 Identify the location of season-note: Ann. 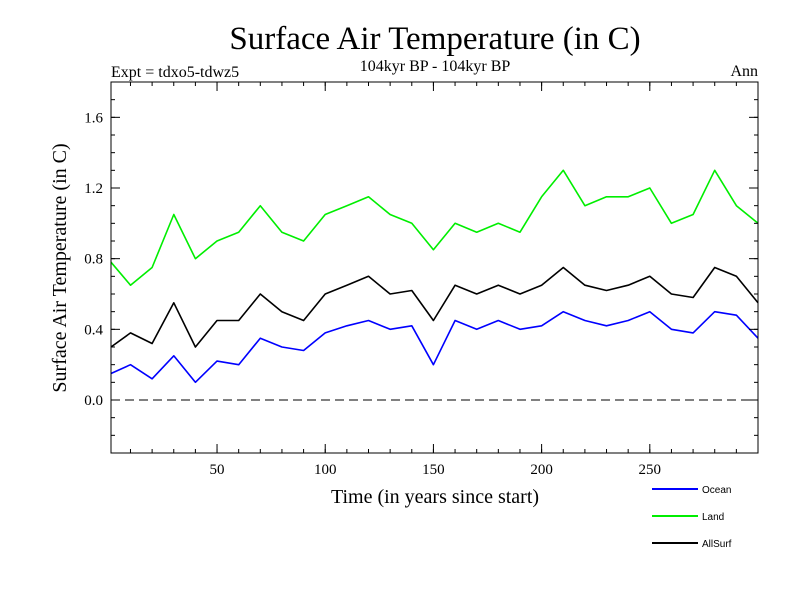
(744, 71).